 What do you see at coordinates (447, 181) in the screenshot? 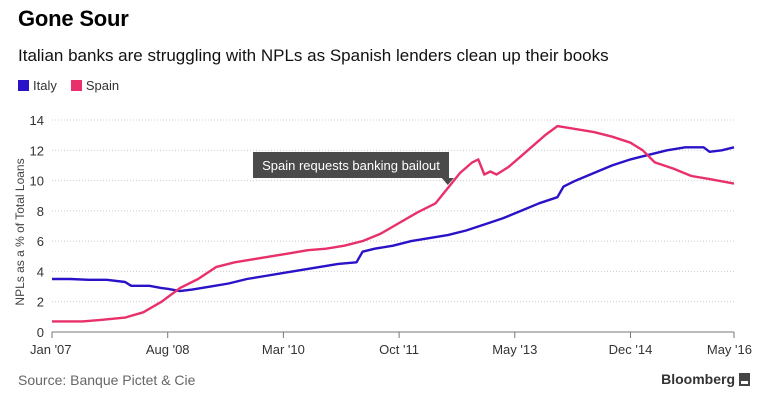
I see `annotation-pointer` at bounding box center [447, 181].